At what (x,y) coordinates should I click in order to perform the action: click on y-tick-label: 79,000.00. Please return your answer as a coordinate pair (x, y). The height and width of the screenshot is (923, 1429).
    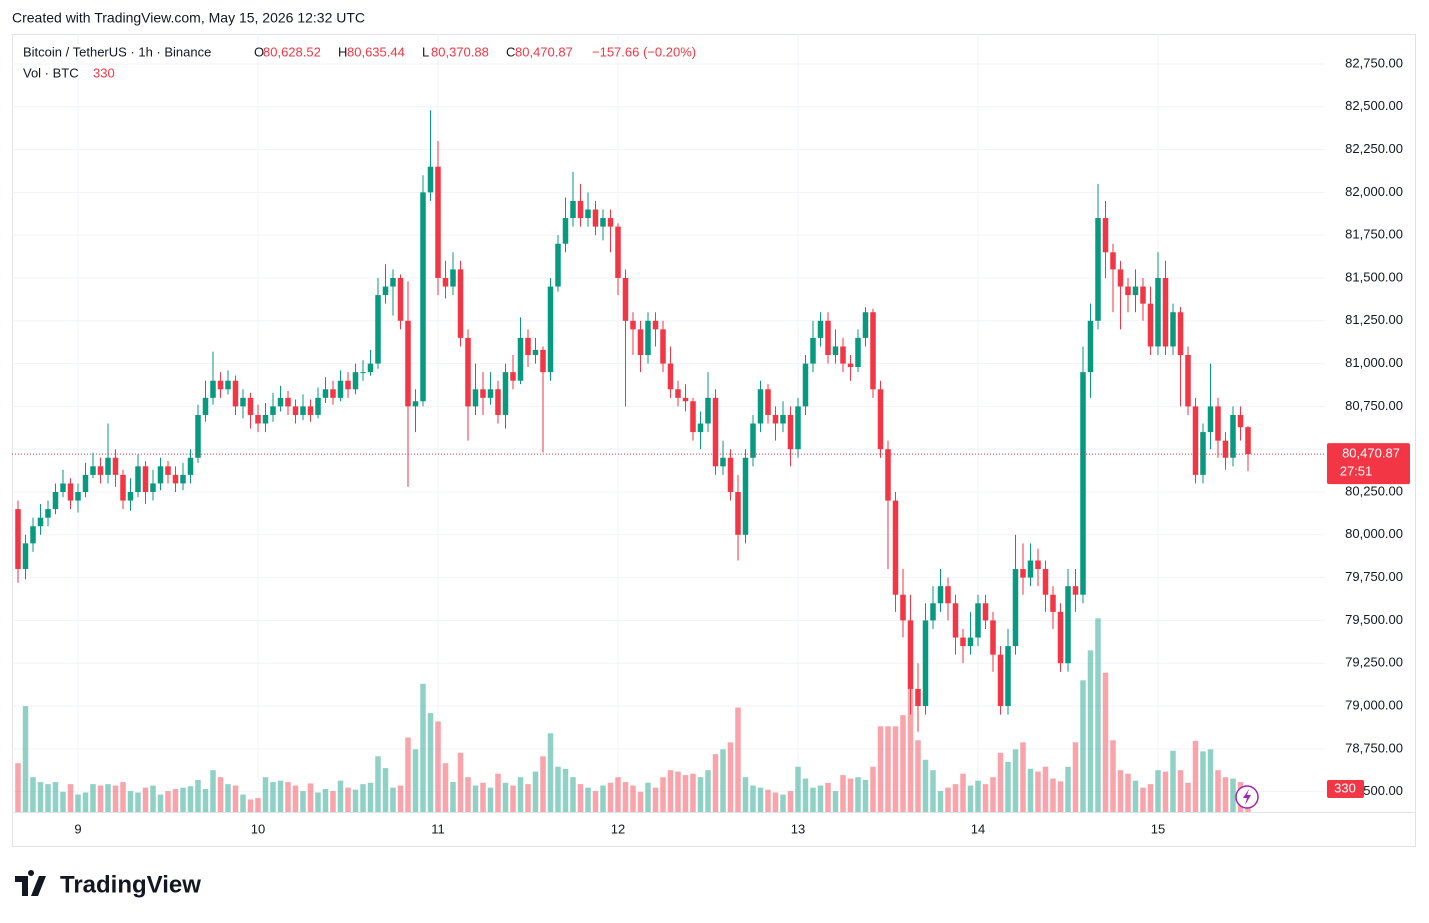
    Looking at the image, I should click on (1374, 704).